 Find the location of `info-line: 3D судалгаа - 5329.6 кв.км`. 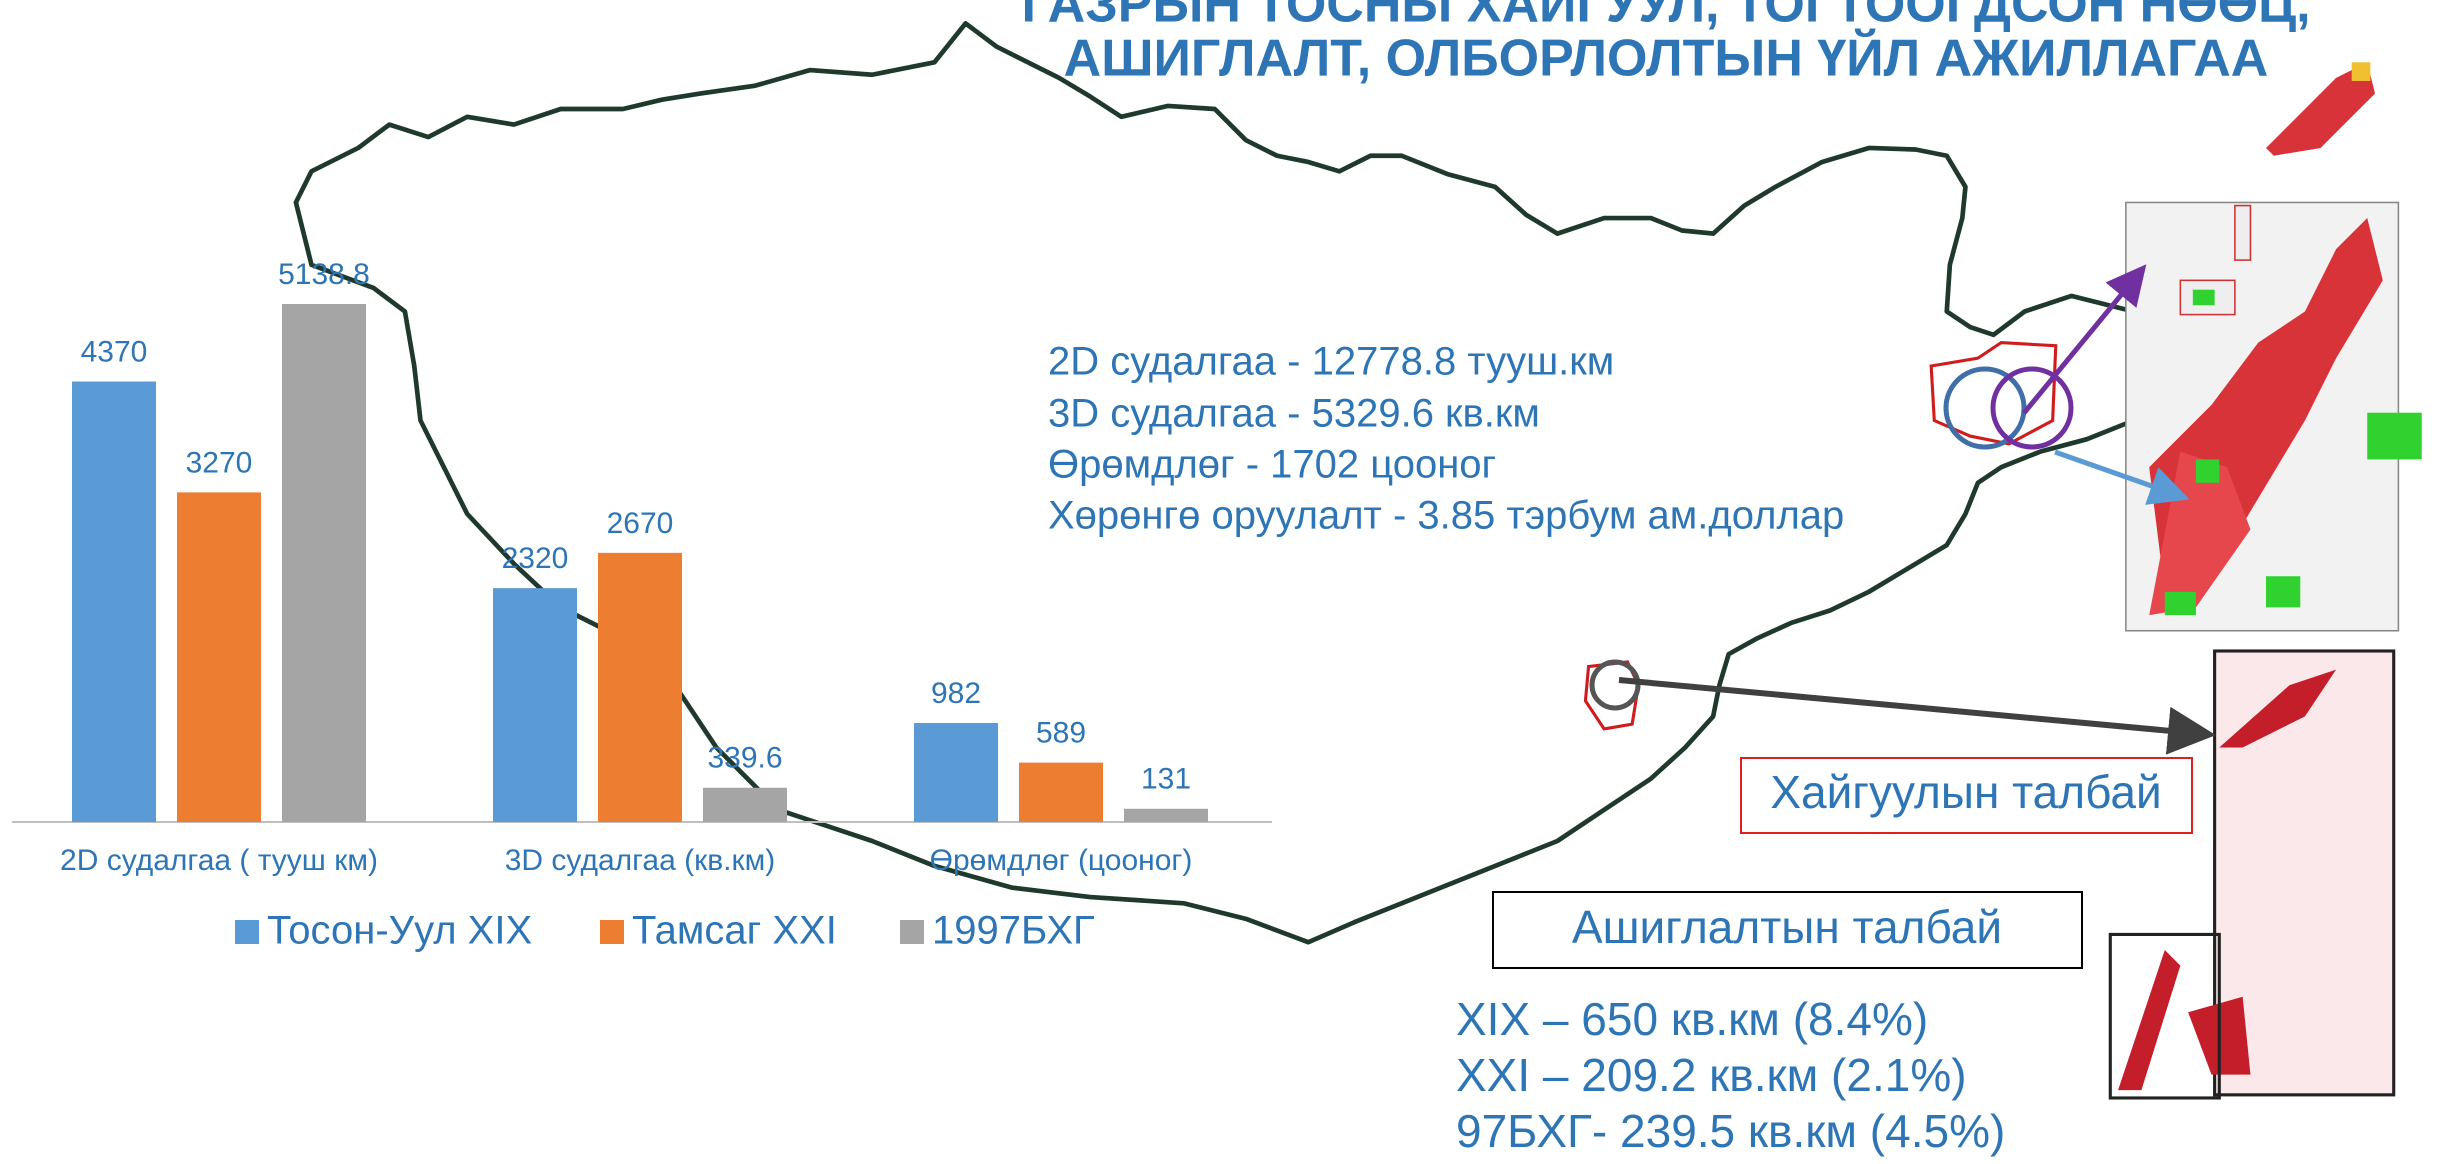

info-line: 3D судалгаа - 5329.6 кв.км is located at coordinates (1294, 414).